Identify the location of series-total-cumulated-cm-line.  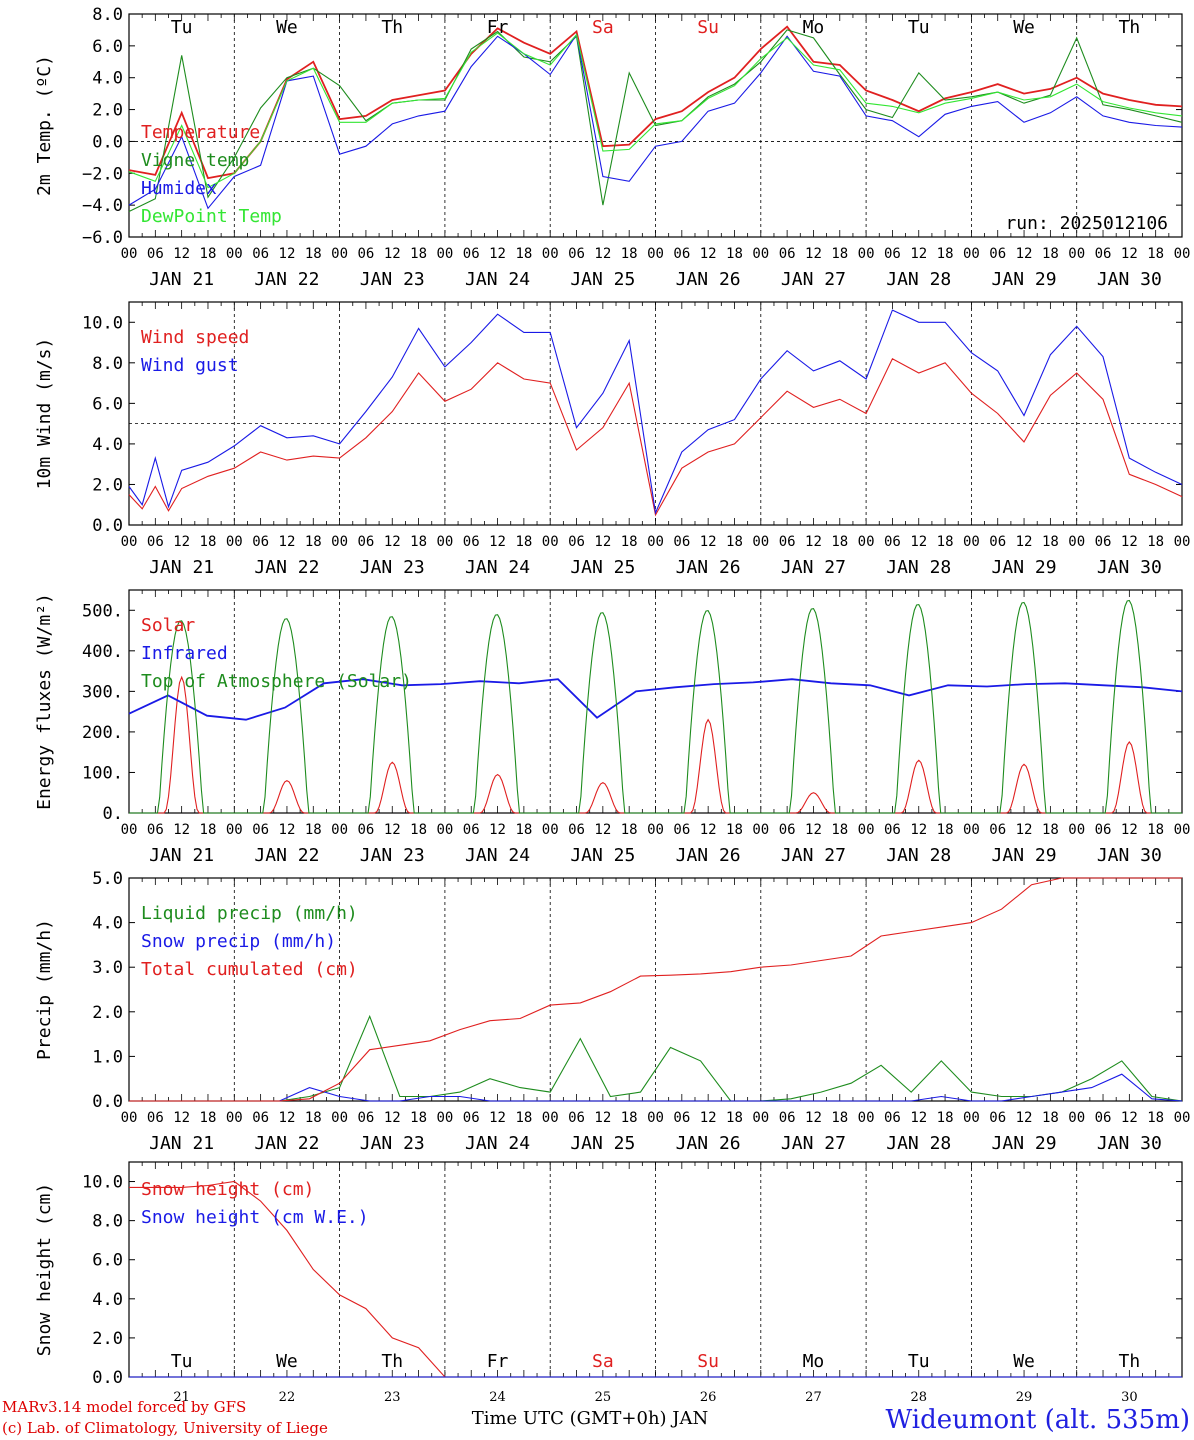
(655, 989).